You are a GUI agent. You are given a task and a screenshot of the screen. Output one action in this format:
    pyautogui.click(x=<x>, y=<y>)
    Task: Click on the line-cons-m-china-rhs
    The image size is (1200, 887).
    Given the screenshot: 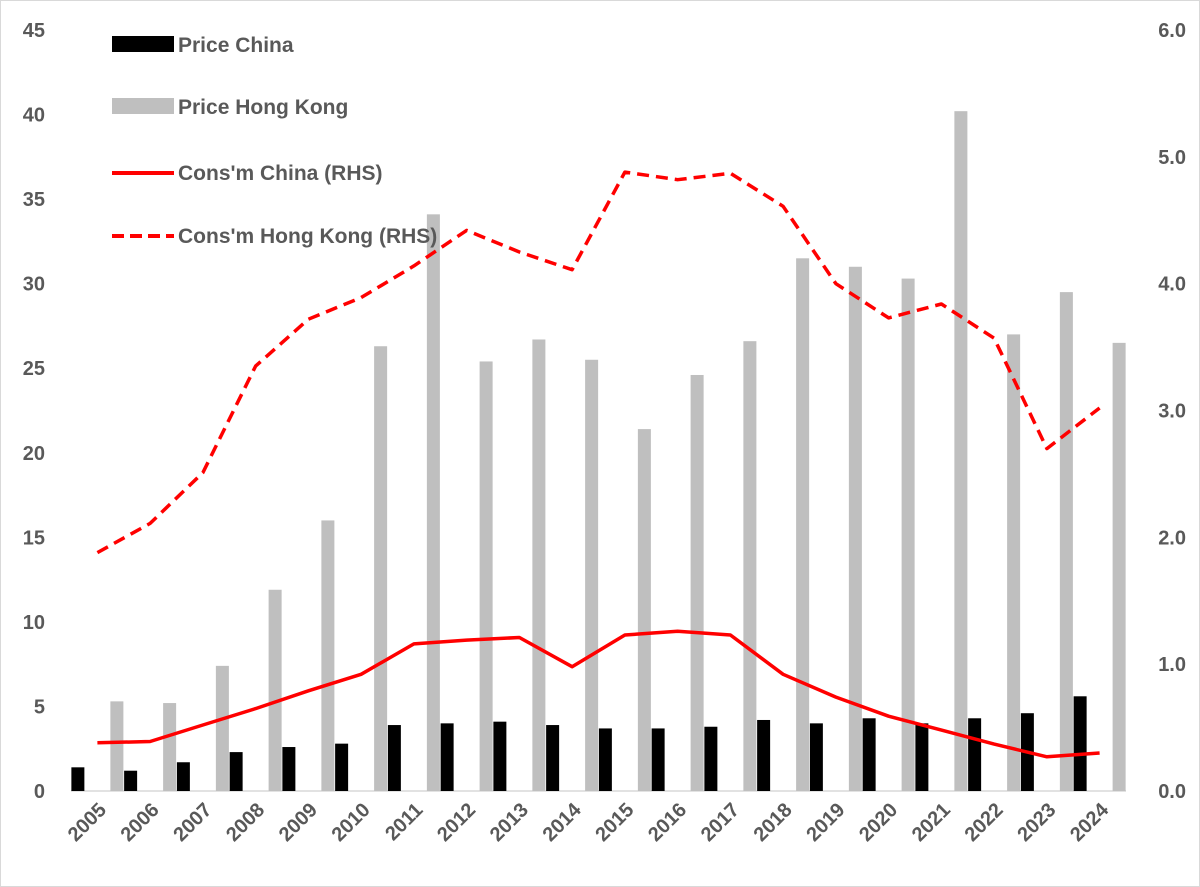 What is the action you would take?
    pyautogui.click(x=598, y=694)
    